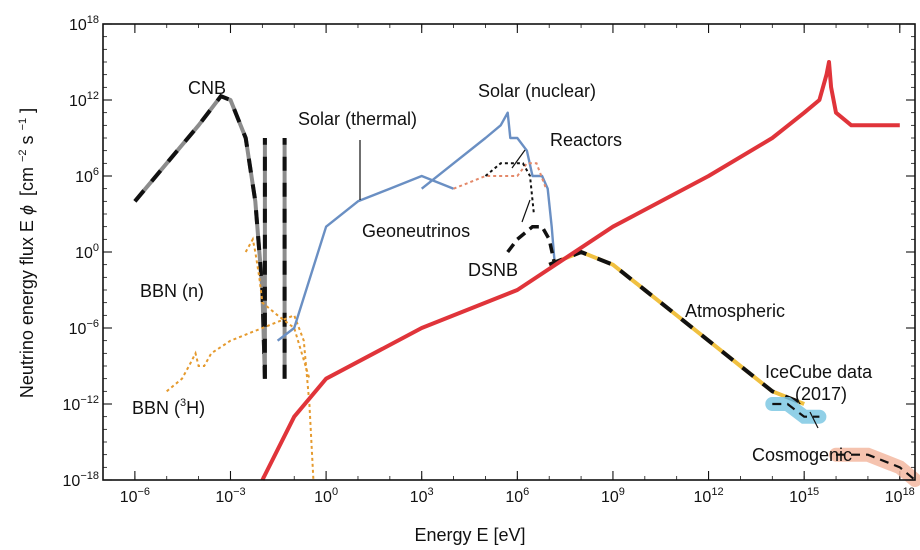 The width and height of the screenshot is (920, 550). I want to click on label-atmospheric: Atmospheric, so click(735, 311).